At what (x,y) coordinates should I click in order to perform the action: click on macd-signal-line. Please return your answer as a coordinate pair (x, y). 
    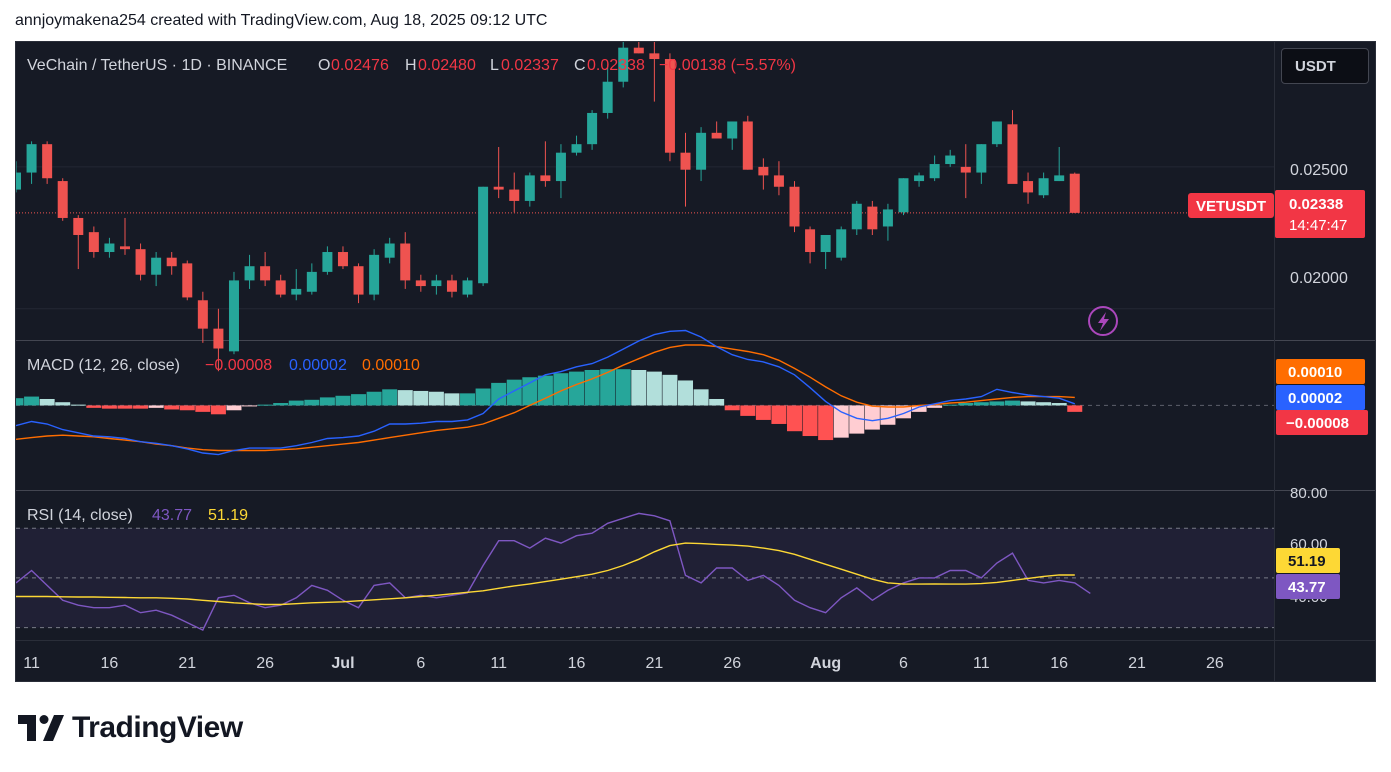
    Looking at the image, I should click on (545, 398).